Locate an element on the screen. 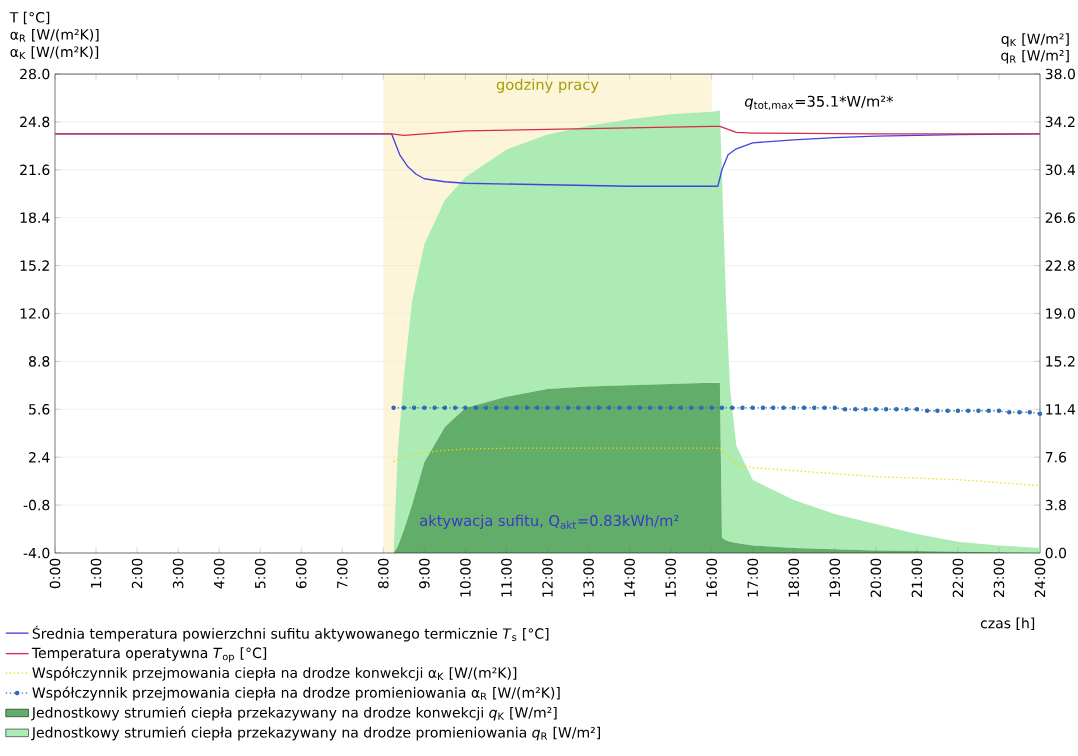  x-tick-label: 14:00 is located at coordinates (629, 577).